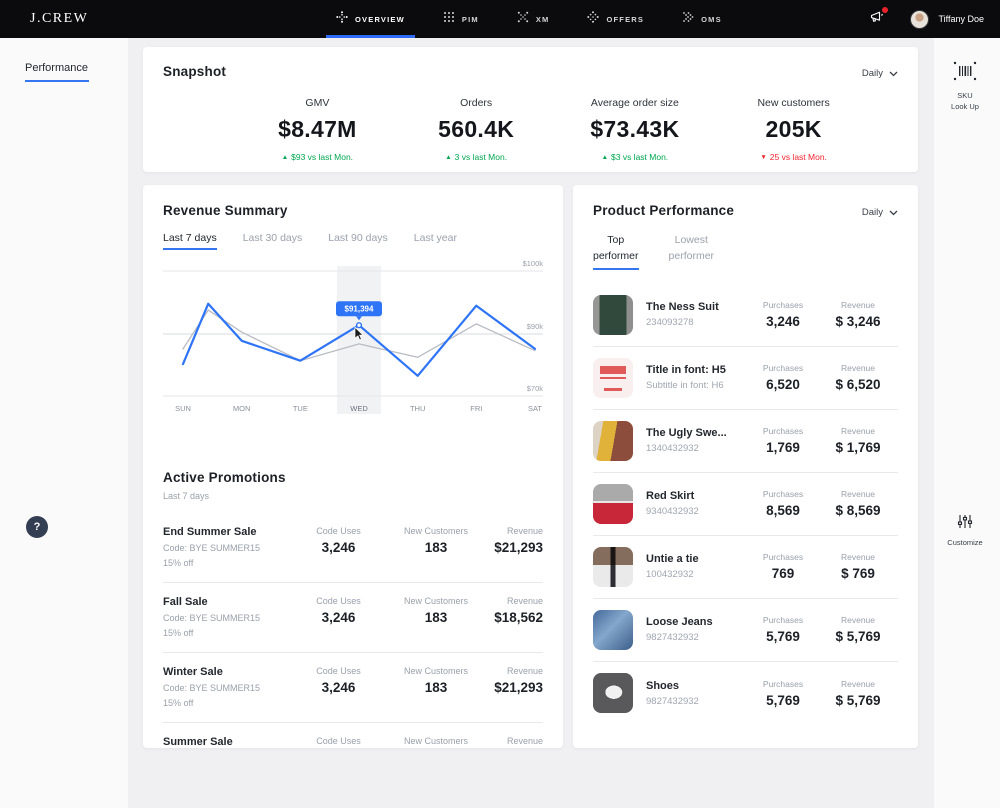 This screenshot has height=808, width=1000. I want to click on metric-delta-text: $93 vs last Mon., so click(322, 157).